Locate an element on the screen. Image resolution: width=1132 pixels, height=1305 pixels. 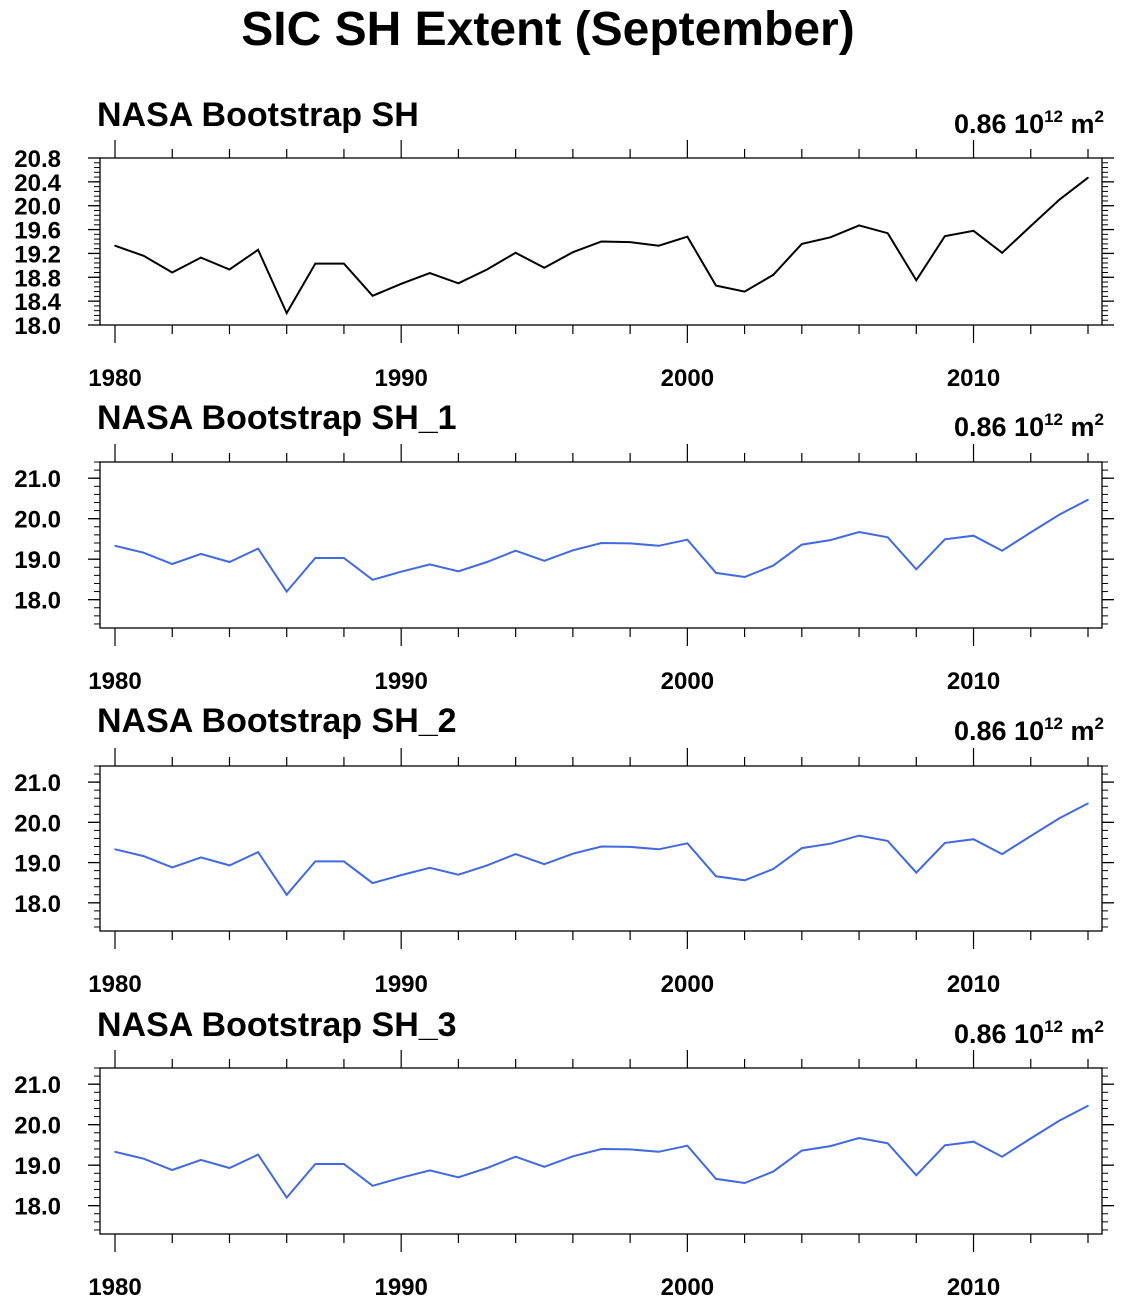
y-tick-label: 18.8 is located at coordinates (37, 278).